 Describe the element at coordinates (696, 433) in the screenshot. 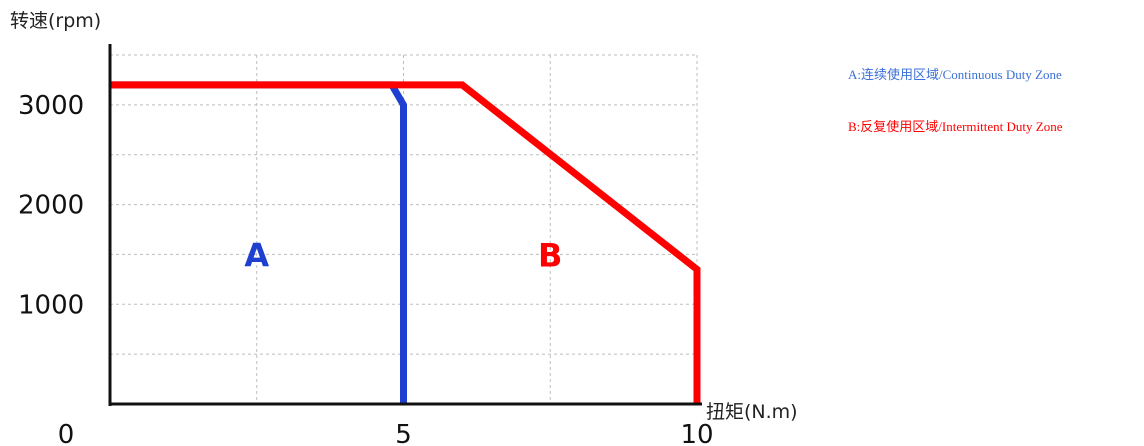

I see `x-tick-label-2: 10` at that location.